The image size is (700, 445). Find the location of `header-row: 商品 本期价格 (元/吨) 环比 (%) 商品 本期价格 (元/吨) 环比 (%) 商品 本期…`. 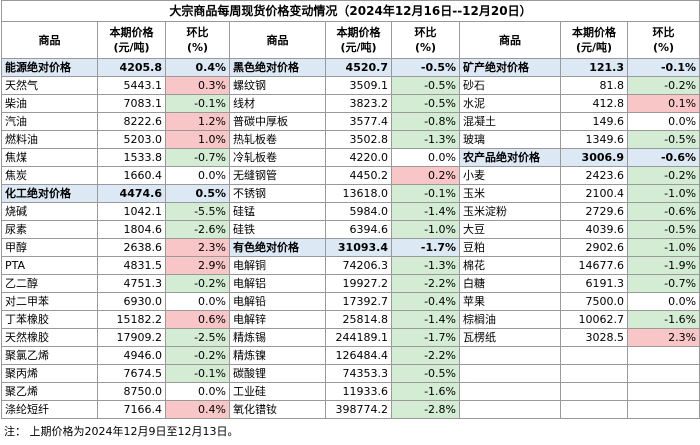

header-row: 商品 本期价格 (元/吨) 环比 (%) 商品 本期价格 (元/吨) 环比 (%) 商品 本期… is located at coordinates (350, 40).